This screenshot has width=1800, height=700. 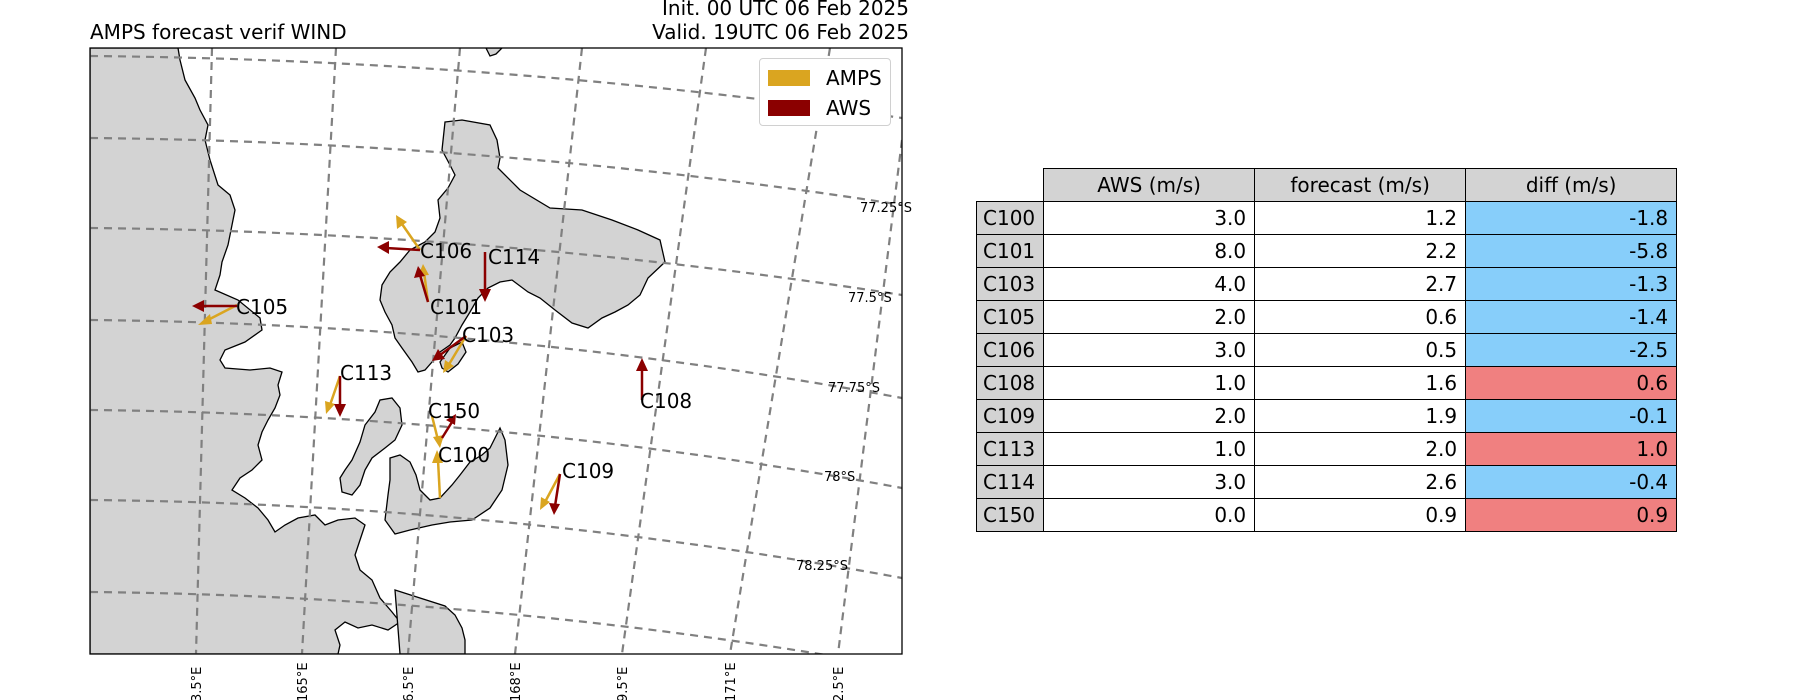 I want to click on station-label-c103: C103, so click(x=488, y=335).